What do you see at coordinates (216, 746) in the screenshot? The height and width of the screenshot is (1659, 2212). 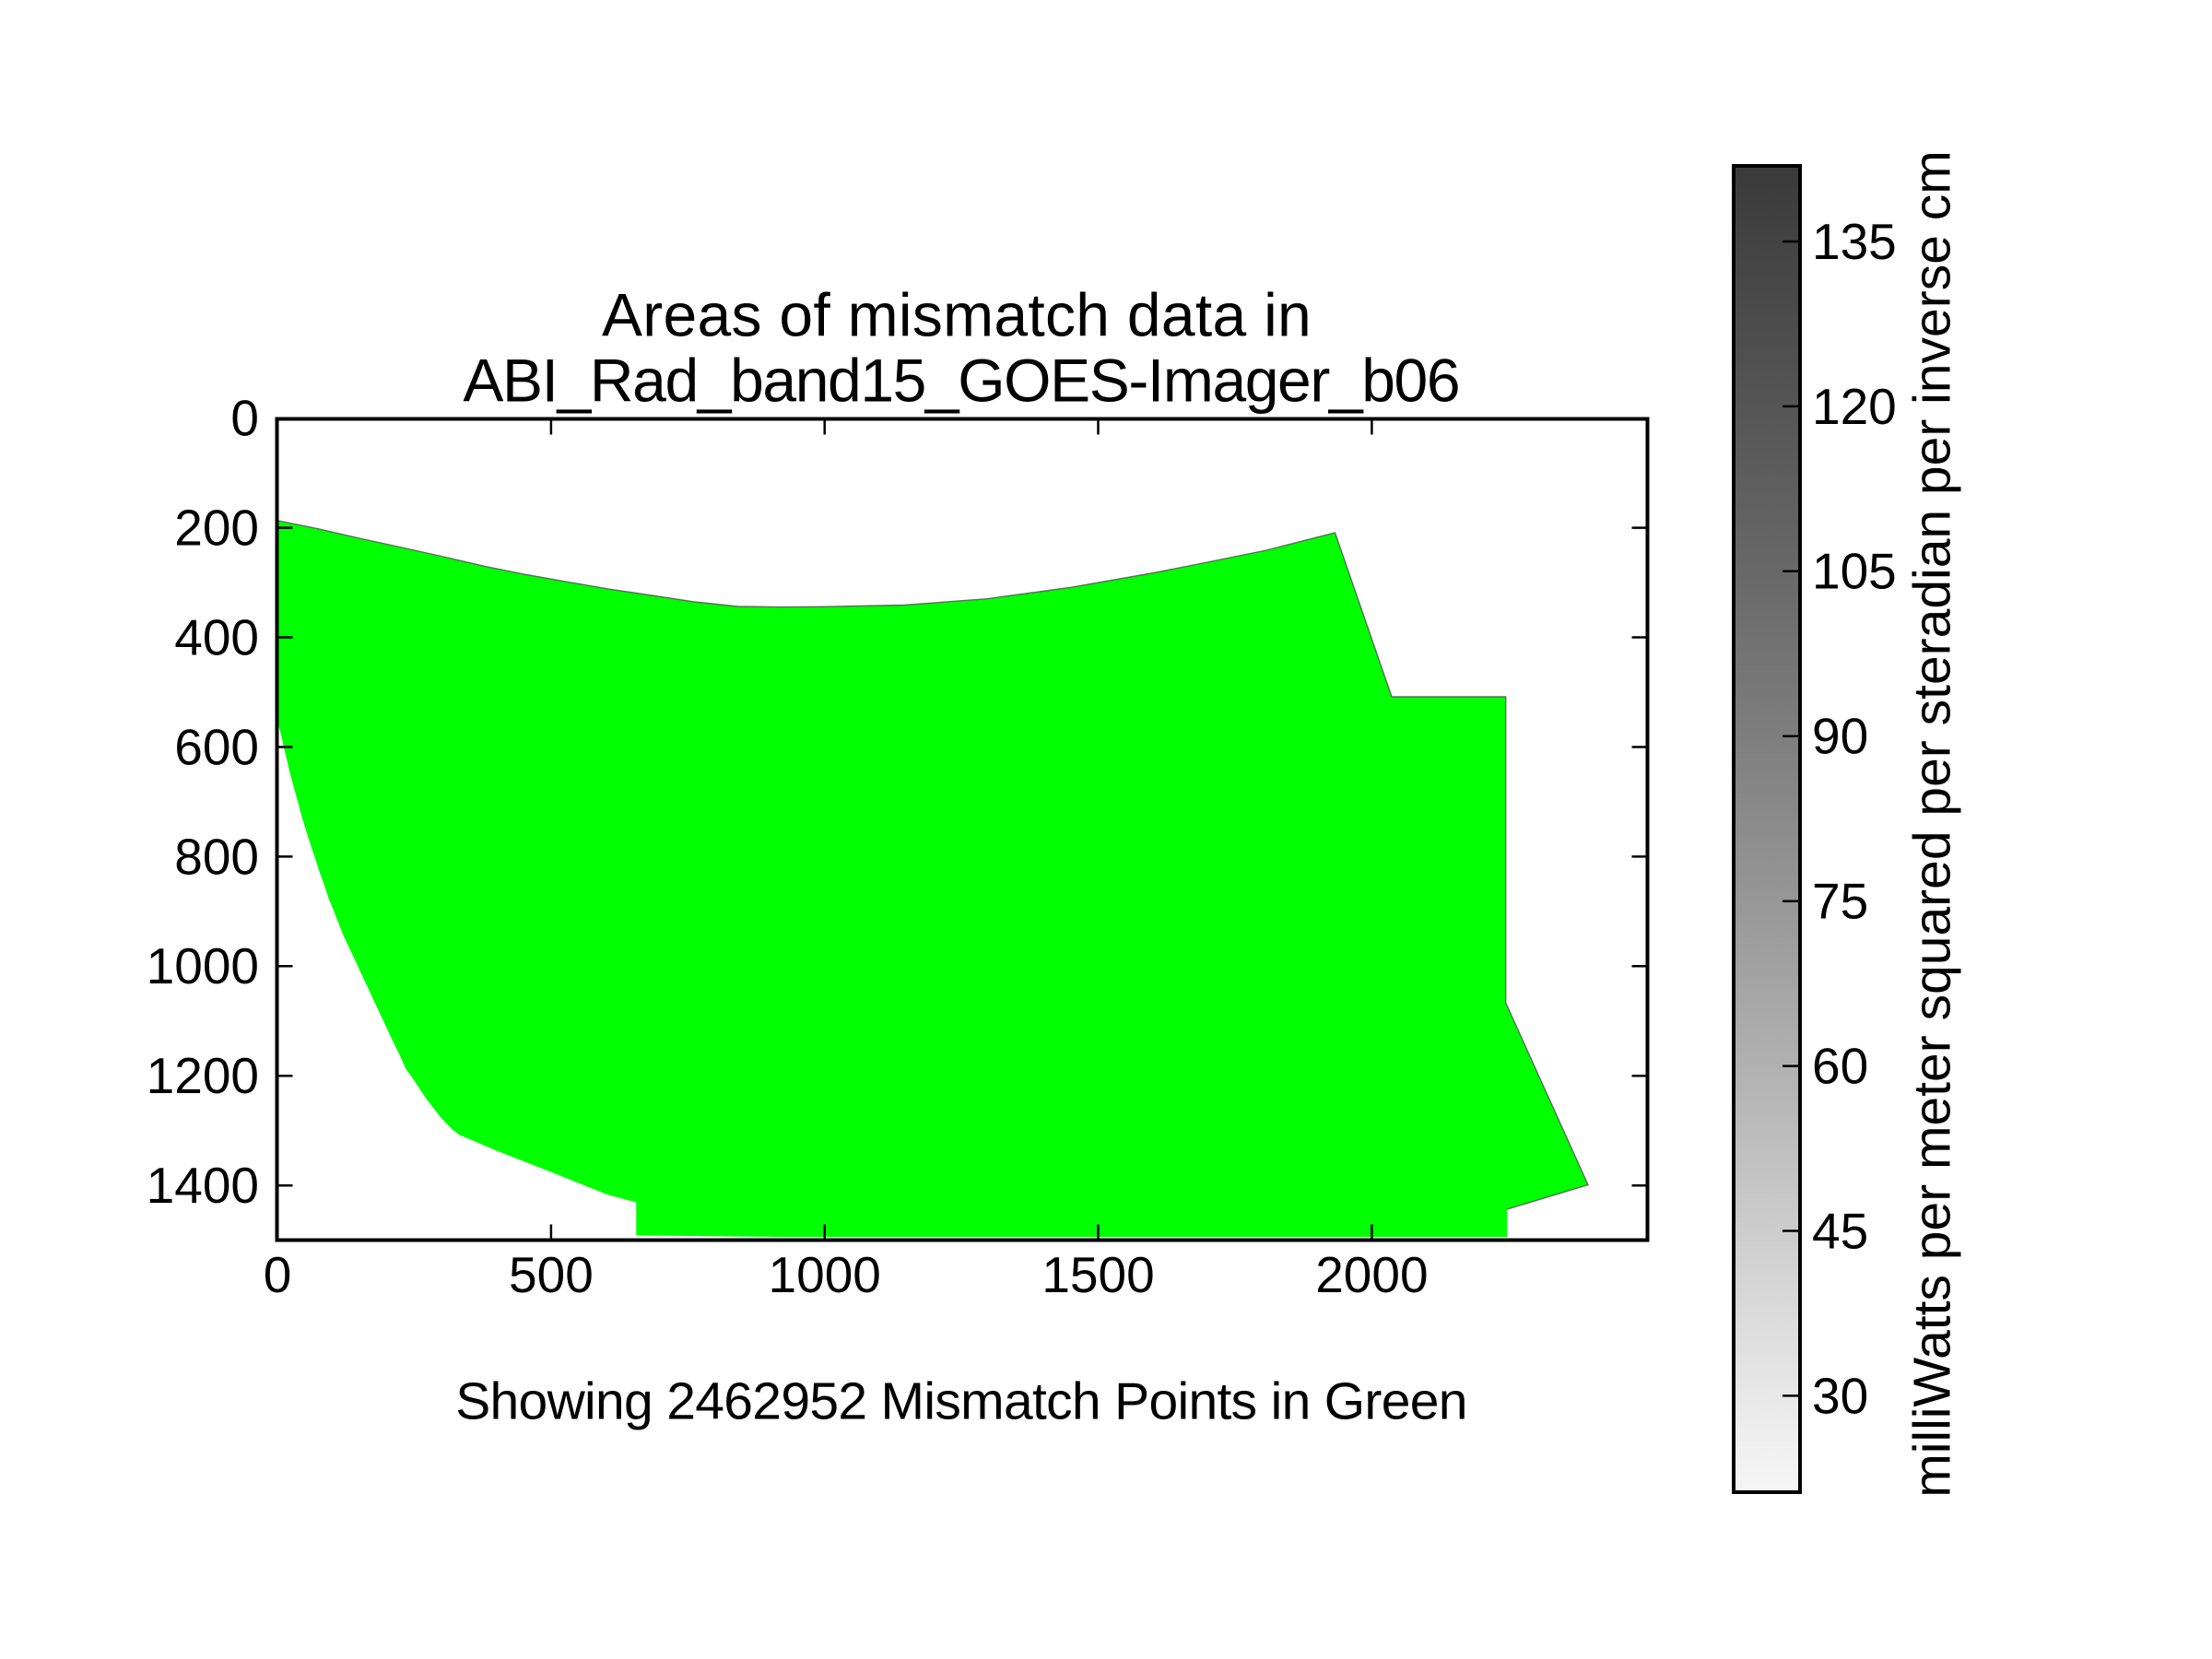 I see `svg-text: 600` at bounding box center [216, 746].